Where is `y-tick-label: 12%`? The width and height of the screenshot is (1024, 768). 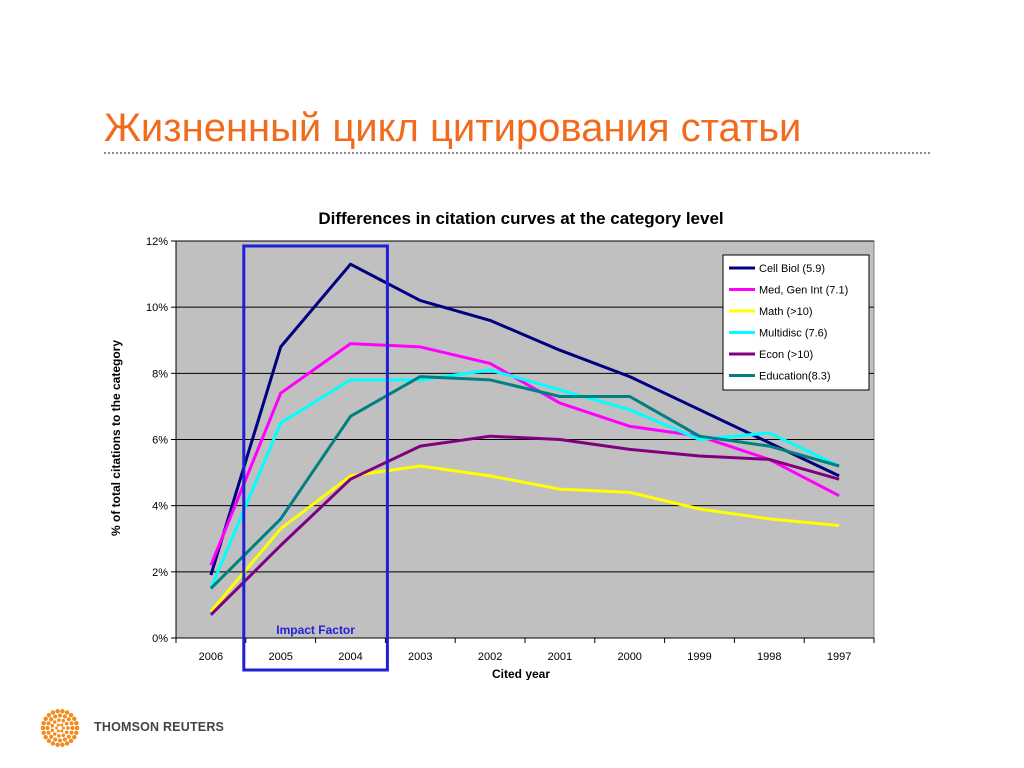
y-tick-label: 12% is located at coordinates (157, 242).